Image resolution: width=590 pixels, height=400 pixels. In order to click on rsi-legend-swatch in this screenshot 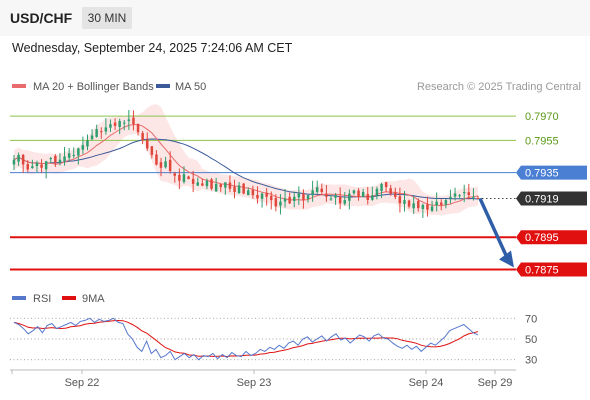, I will do `click(19, 298)`.